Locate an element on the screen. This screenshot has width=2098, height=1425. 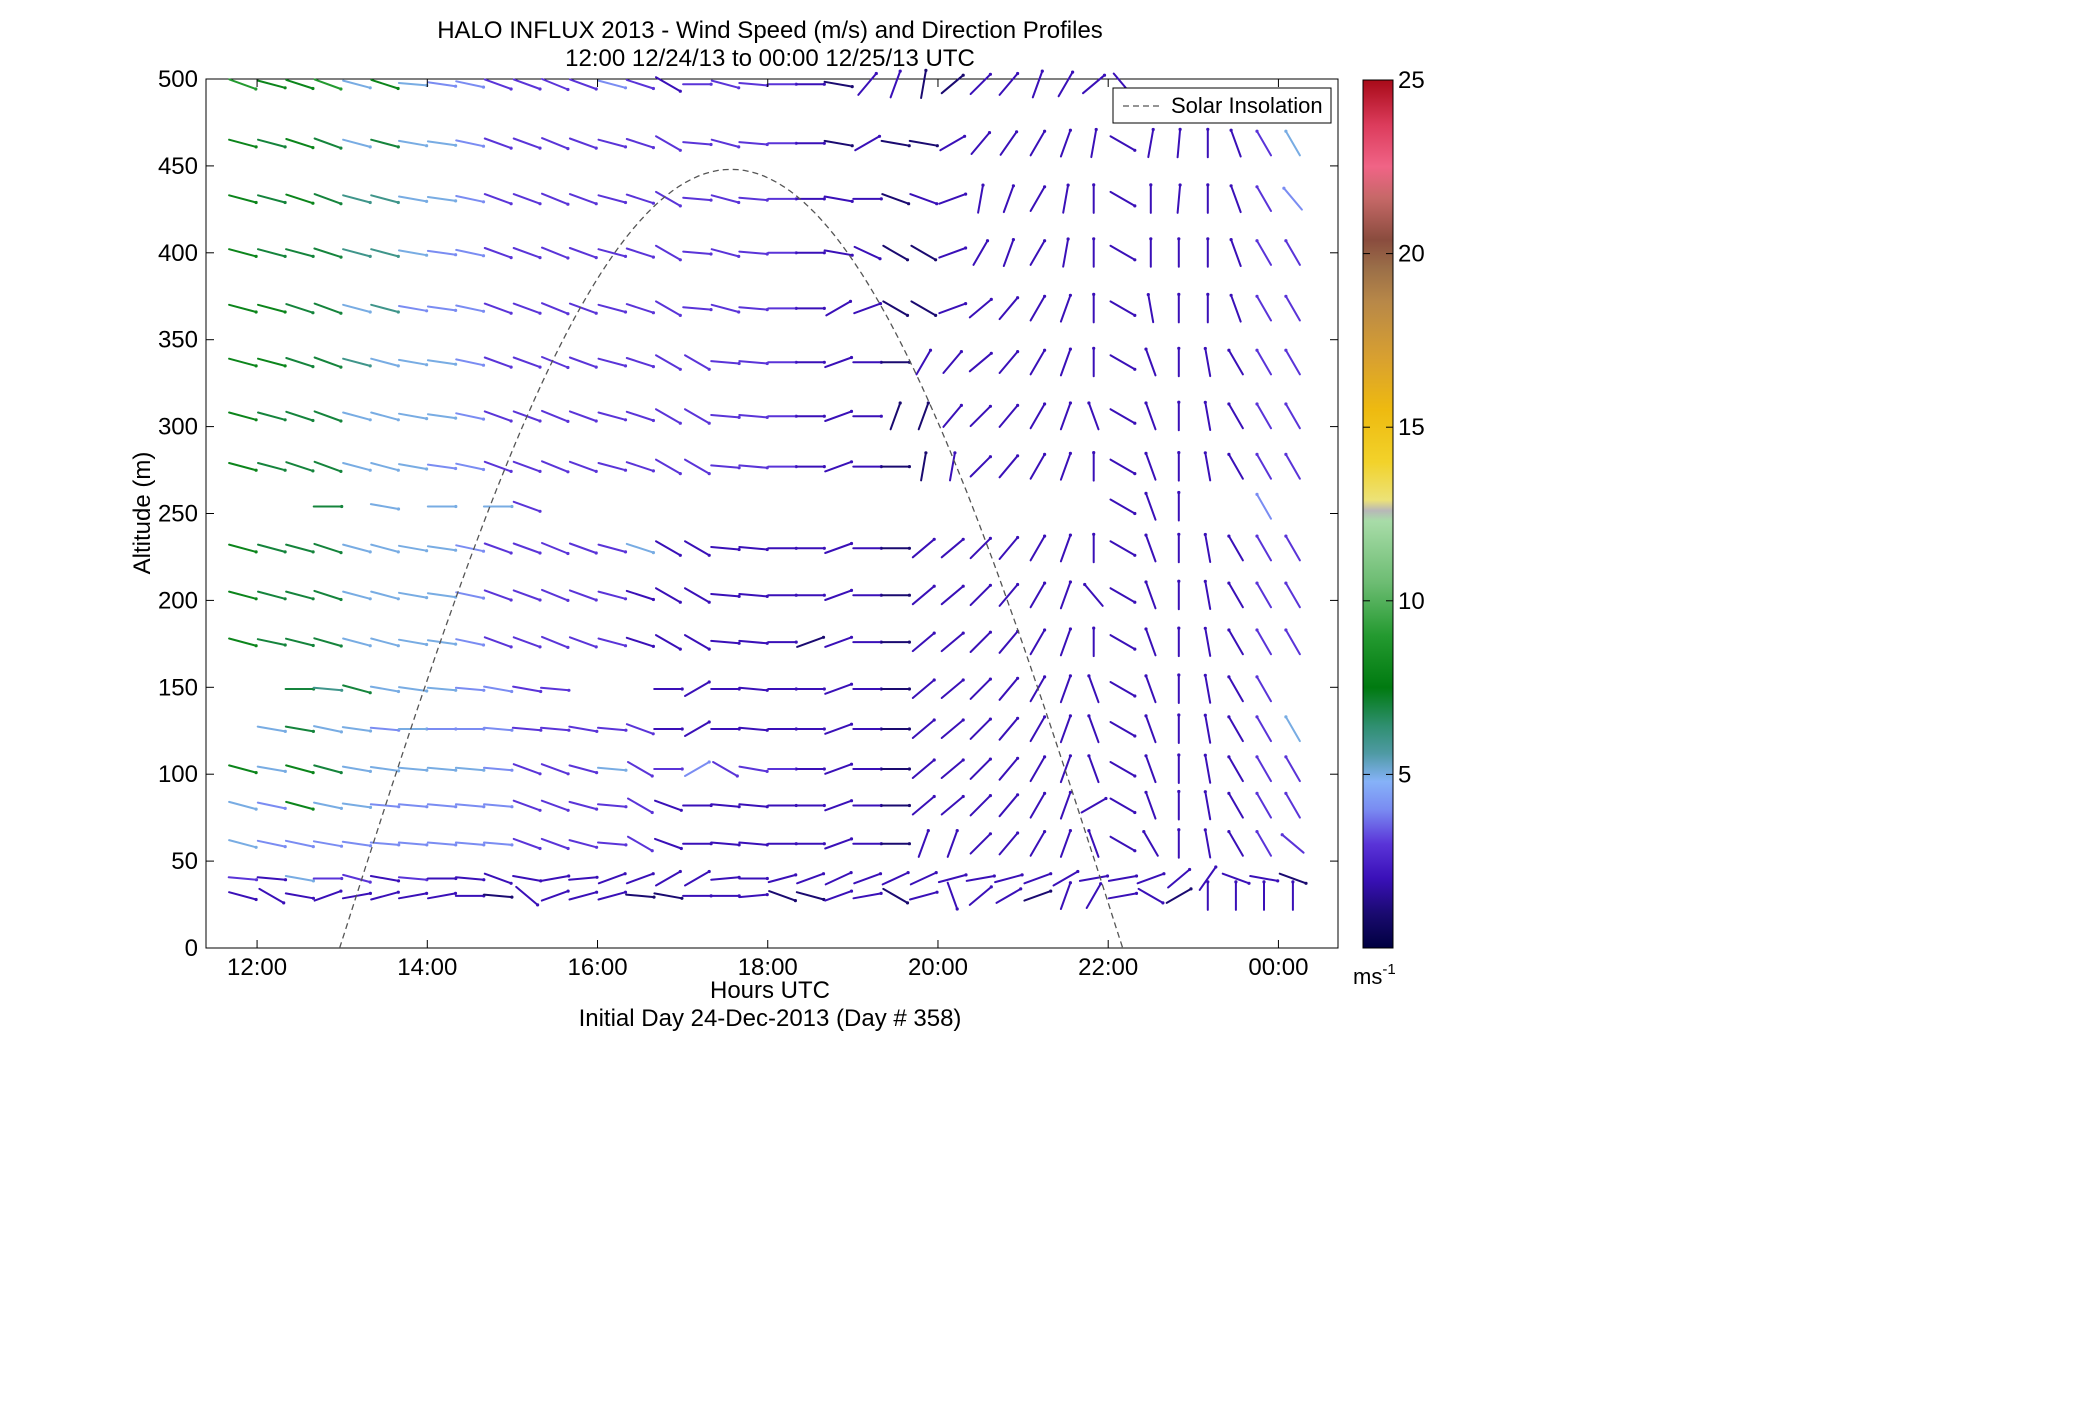
legend-box is located at coordinates (1222, 105).